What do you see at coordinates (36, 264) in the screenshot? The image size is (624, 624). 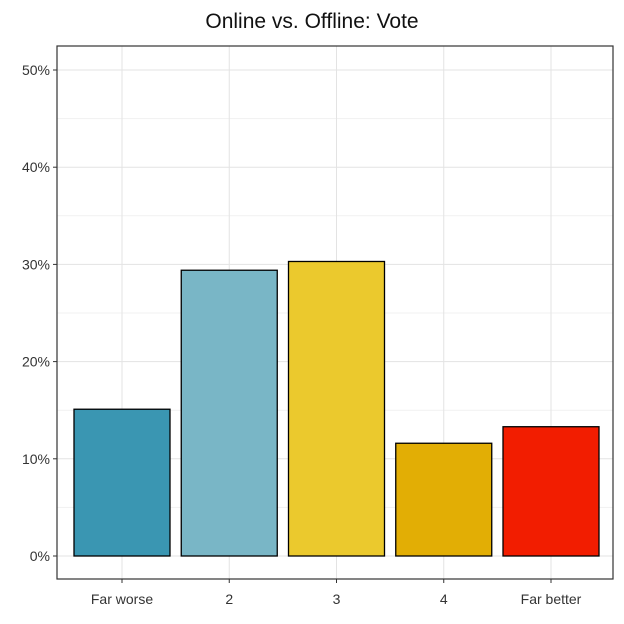 I see `y-tick-label: 30%` at bounding box center [36, 264].